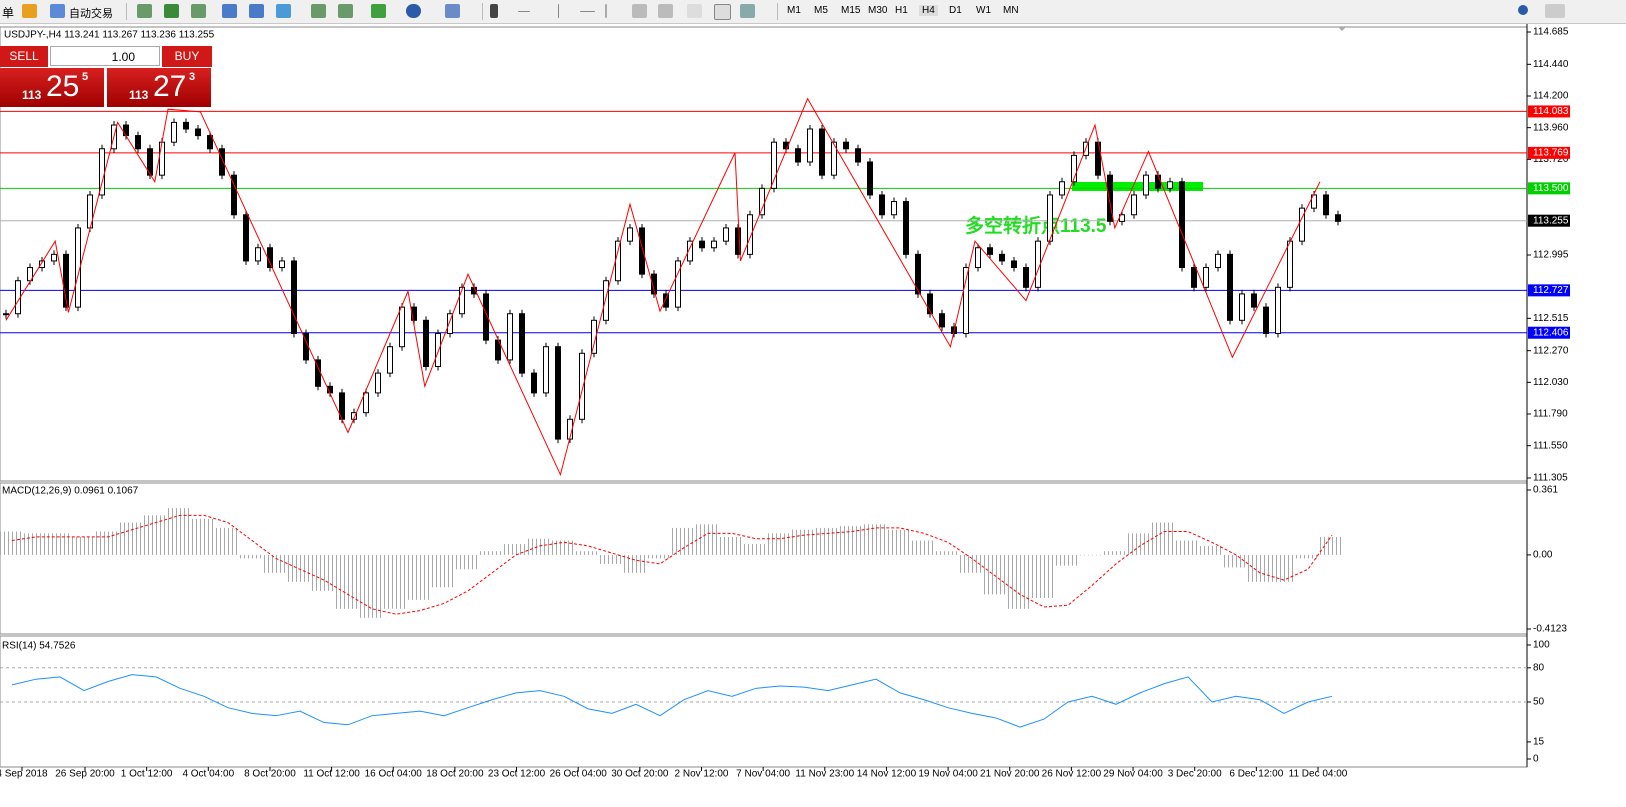 The height and width of the screenshot is (807, 1626). I want to click on sell-button: SELL, so click(24, 56).